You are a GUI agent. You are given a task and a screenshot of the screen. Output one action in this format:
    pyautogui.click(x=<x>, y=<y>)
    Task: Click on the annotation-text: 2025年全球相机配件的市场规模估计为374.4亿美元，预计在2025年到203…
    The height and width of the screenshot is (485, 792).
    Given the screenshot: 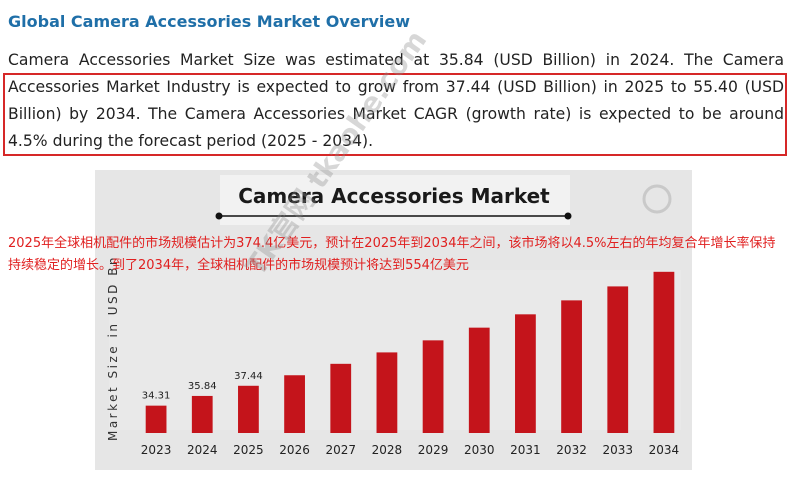 What is the action you would take?
    pyautogui.click(x=392, y=254)
    